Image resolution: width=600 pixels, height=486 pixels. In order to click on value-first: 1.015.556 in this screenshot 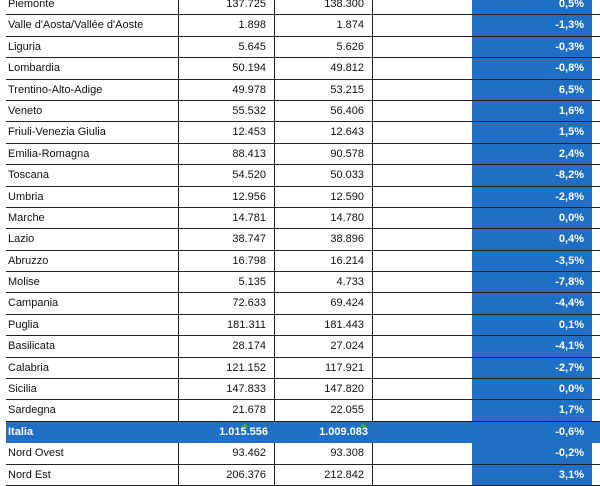, I will do `click(243, 431)`.